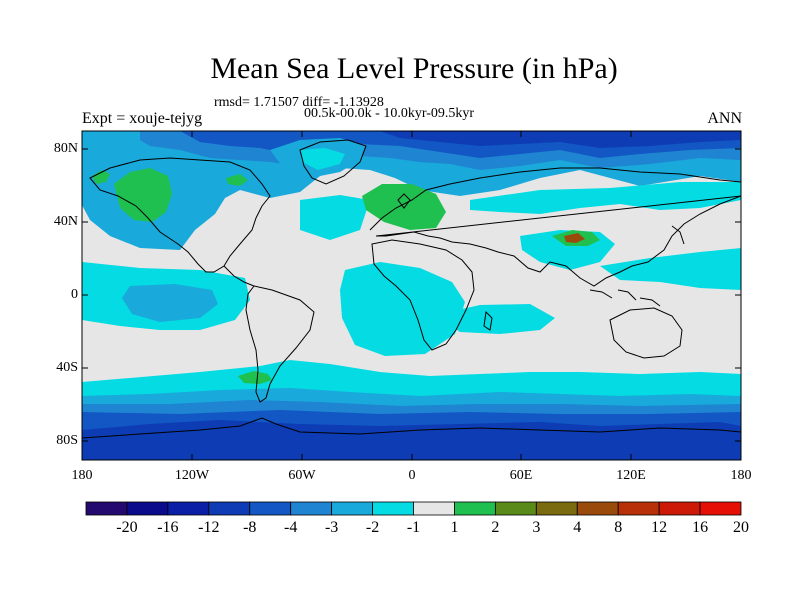  What do you see at coordinates (659, 527) in the screenshot?
I see `colorbar-tick-label: 12` at bounding box center [659, 527].